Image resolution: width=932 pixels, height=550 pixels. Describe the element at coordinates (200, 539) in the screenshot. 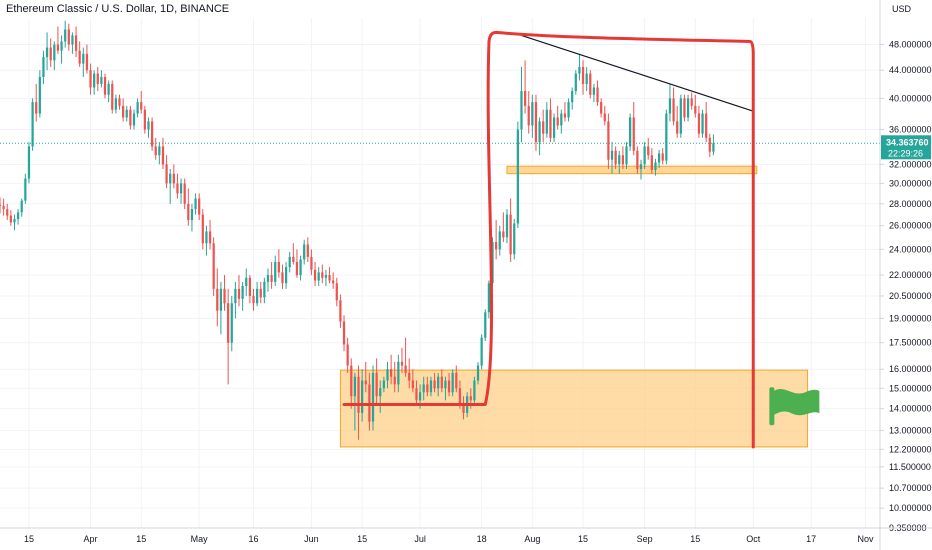

I see `x-tick-label: May` at that location.